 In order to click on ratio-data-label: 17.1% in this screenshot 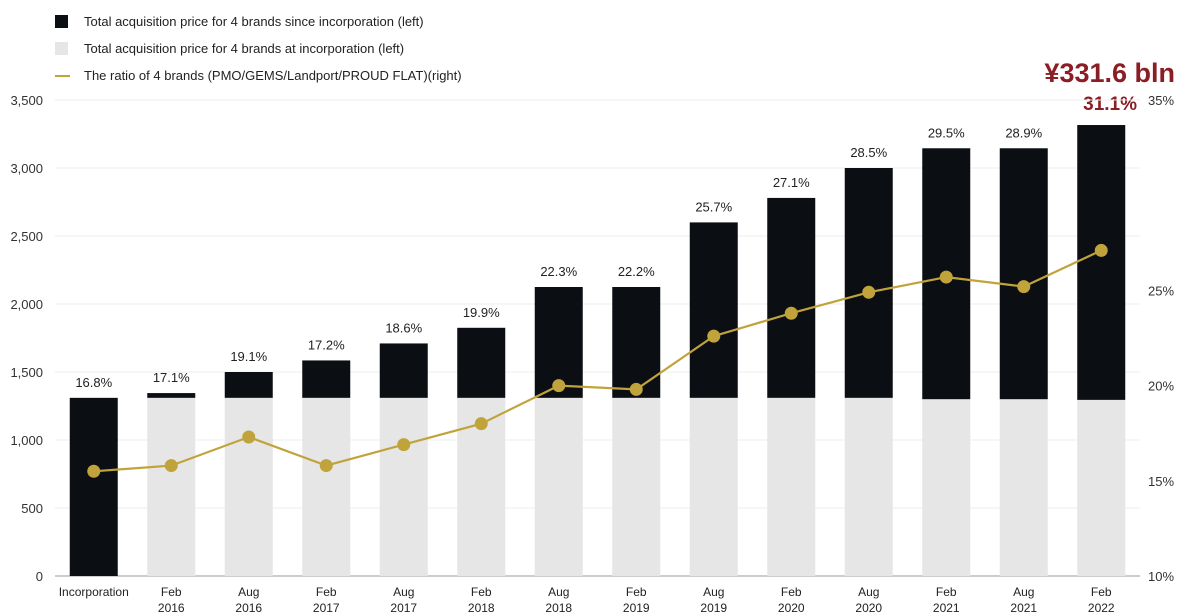, I will do `click(171, 377)`.